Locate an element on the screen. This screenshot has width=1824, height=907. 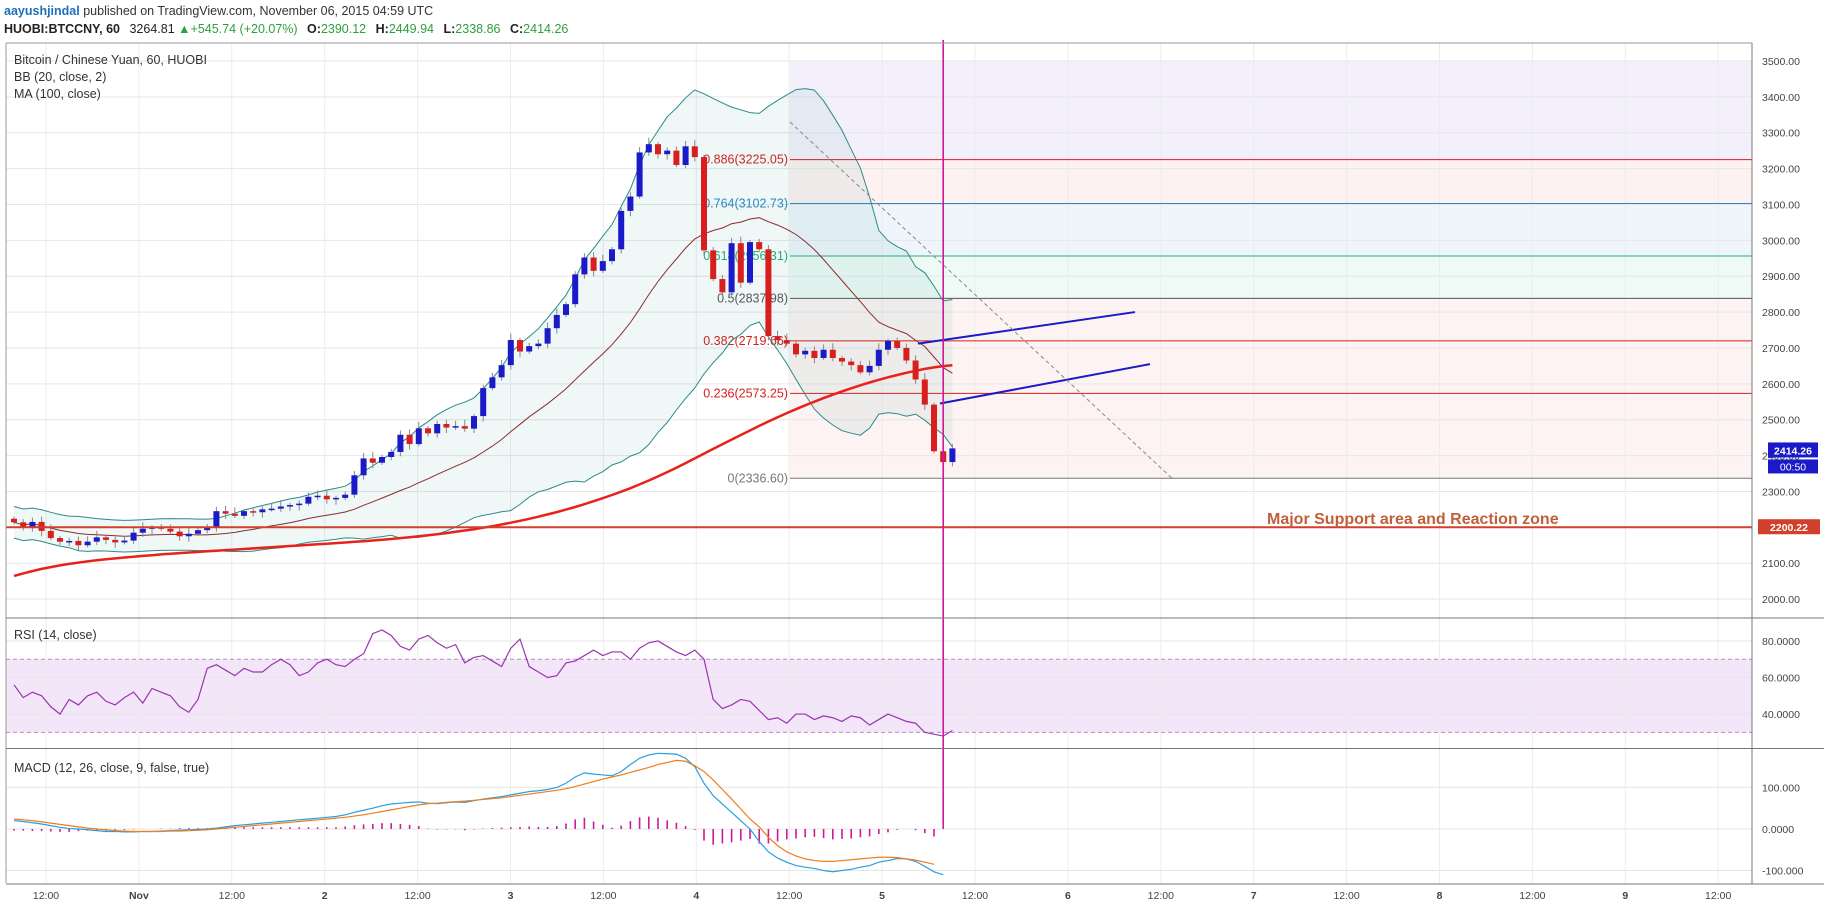
time-tick-label: 7 is located at coordinates (1254, 896).